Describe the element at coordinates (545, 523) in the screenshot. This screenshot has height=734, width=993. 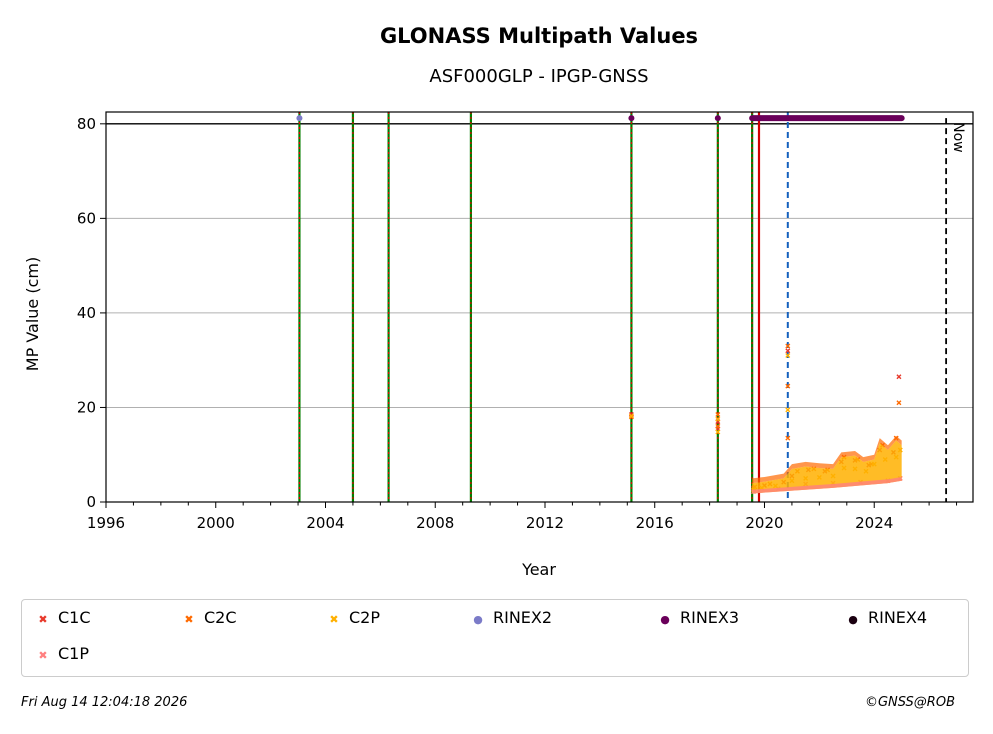
I see `x-tick-label: 2012` at that location.